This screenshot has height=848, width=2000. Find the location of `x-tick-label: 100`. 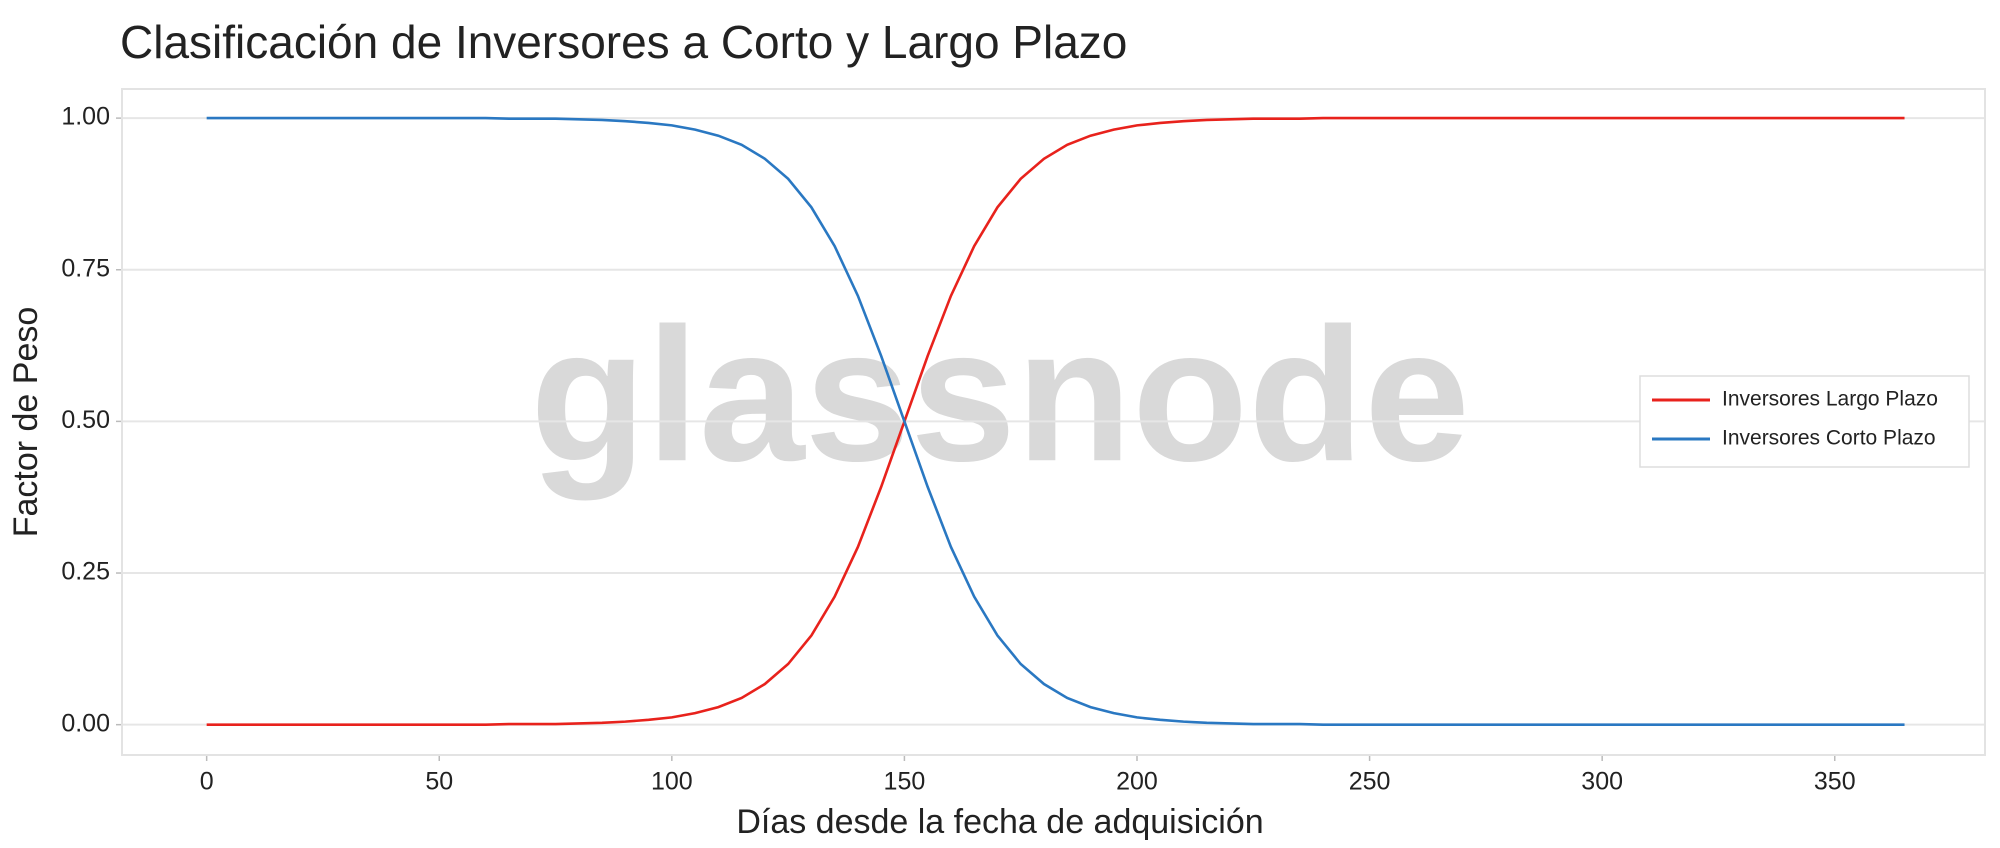

x-tick-label: 100 is located at coordinates (672, 782).